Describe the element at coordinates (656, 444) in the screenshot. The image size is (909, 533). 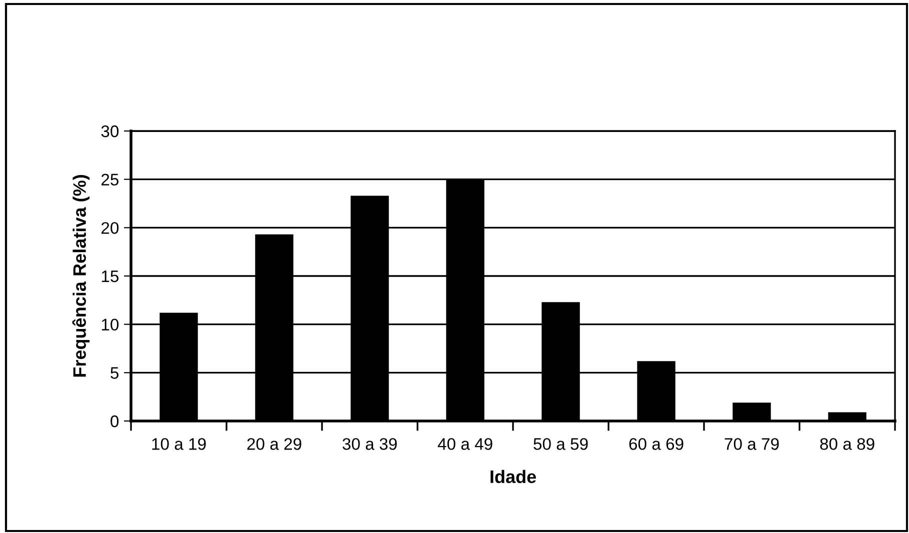
I see `x-tick-label: 60 a 69` at that location.